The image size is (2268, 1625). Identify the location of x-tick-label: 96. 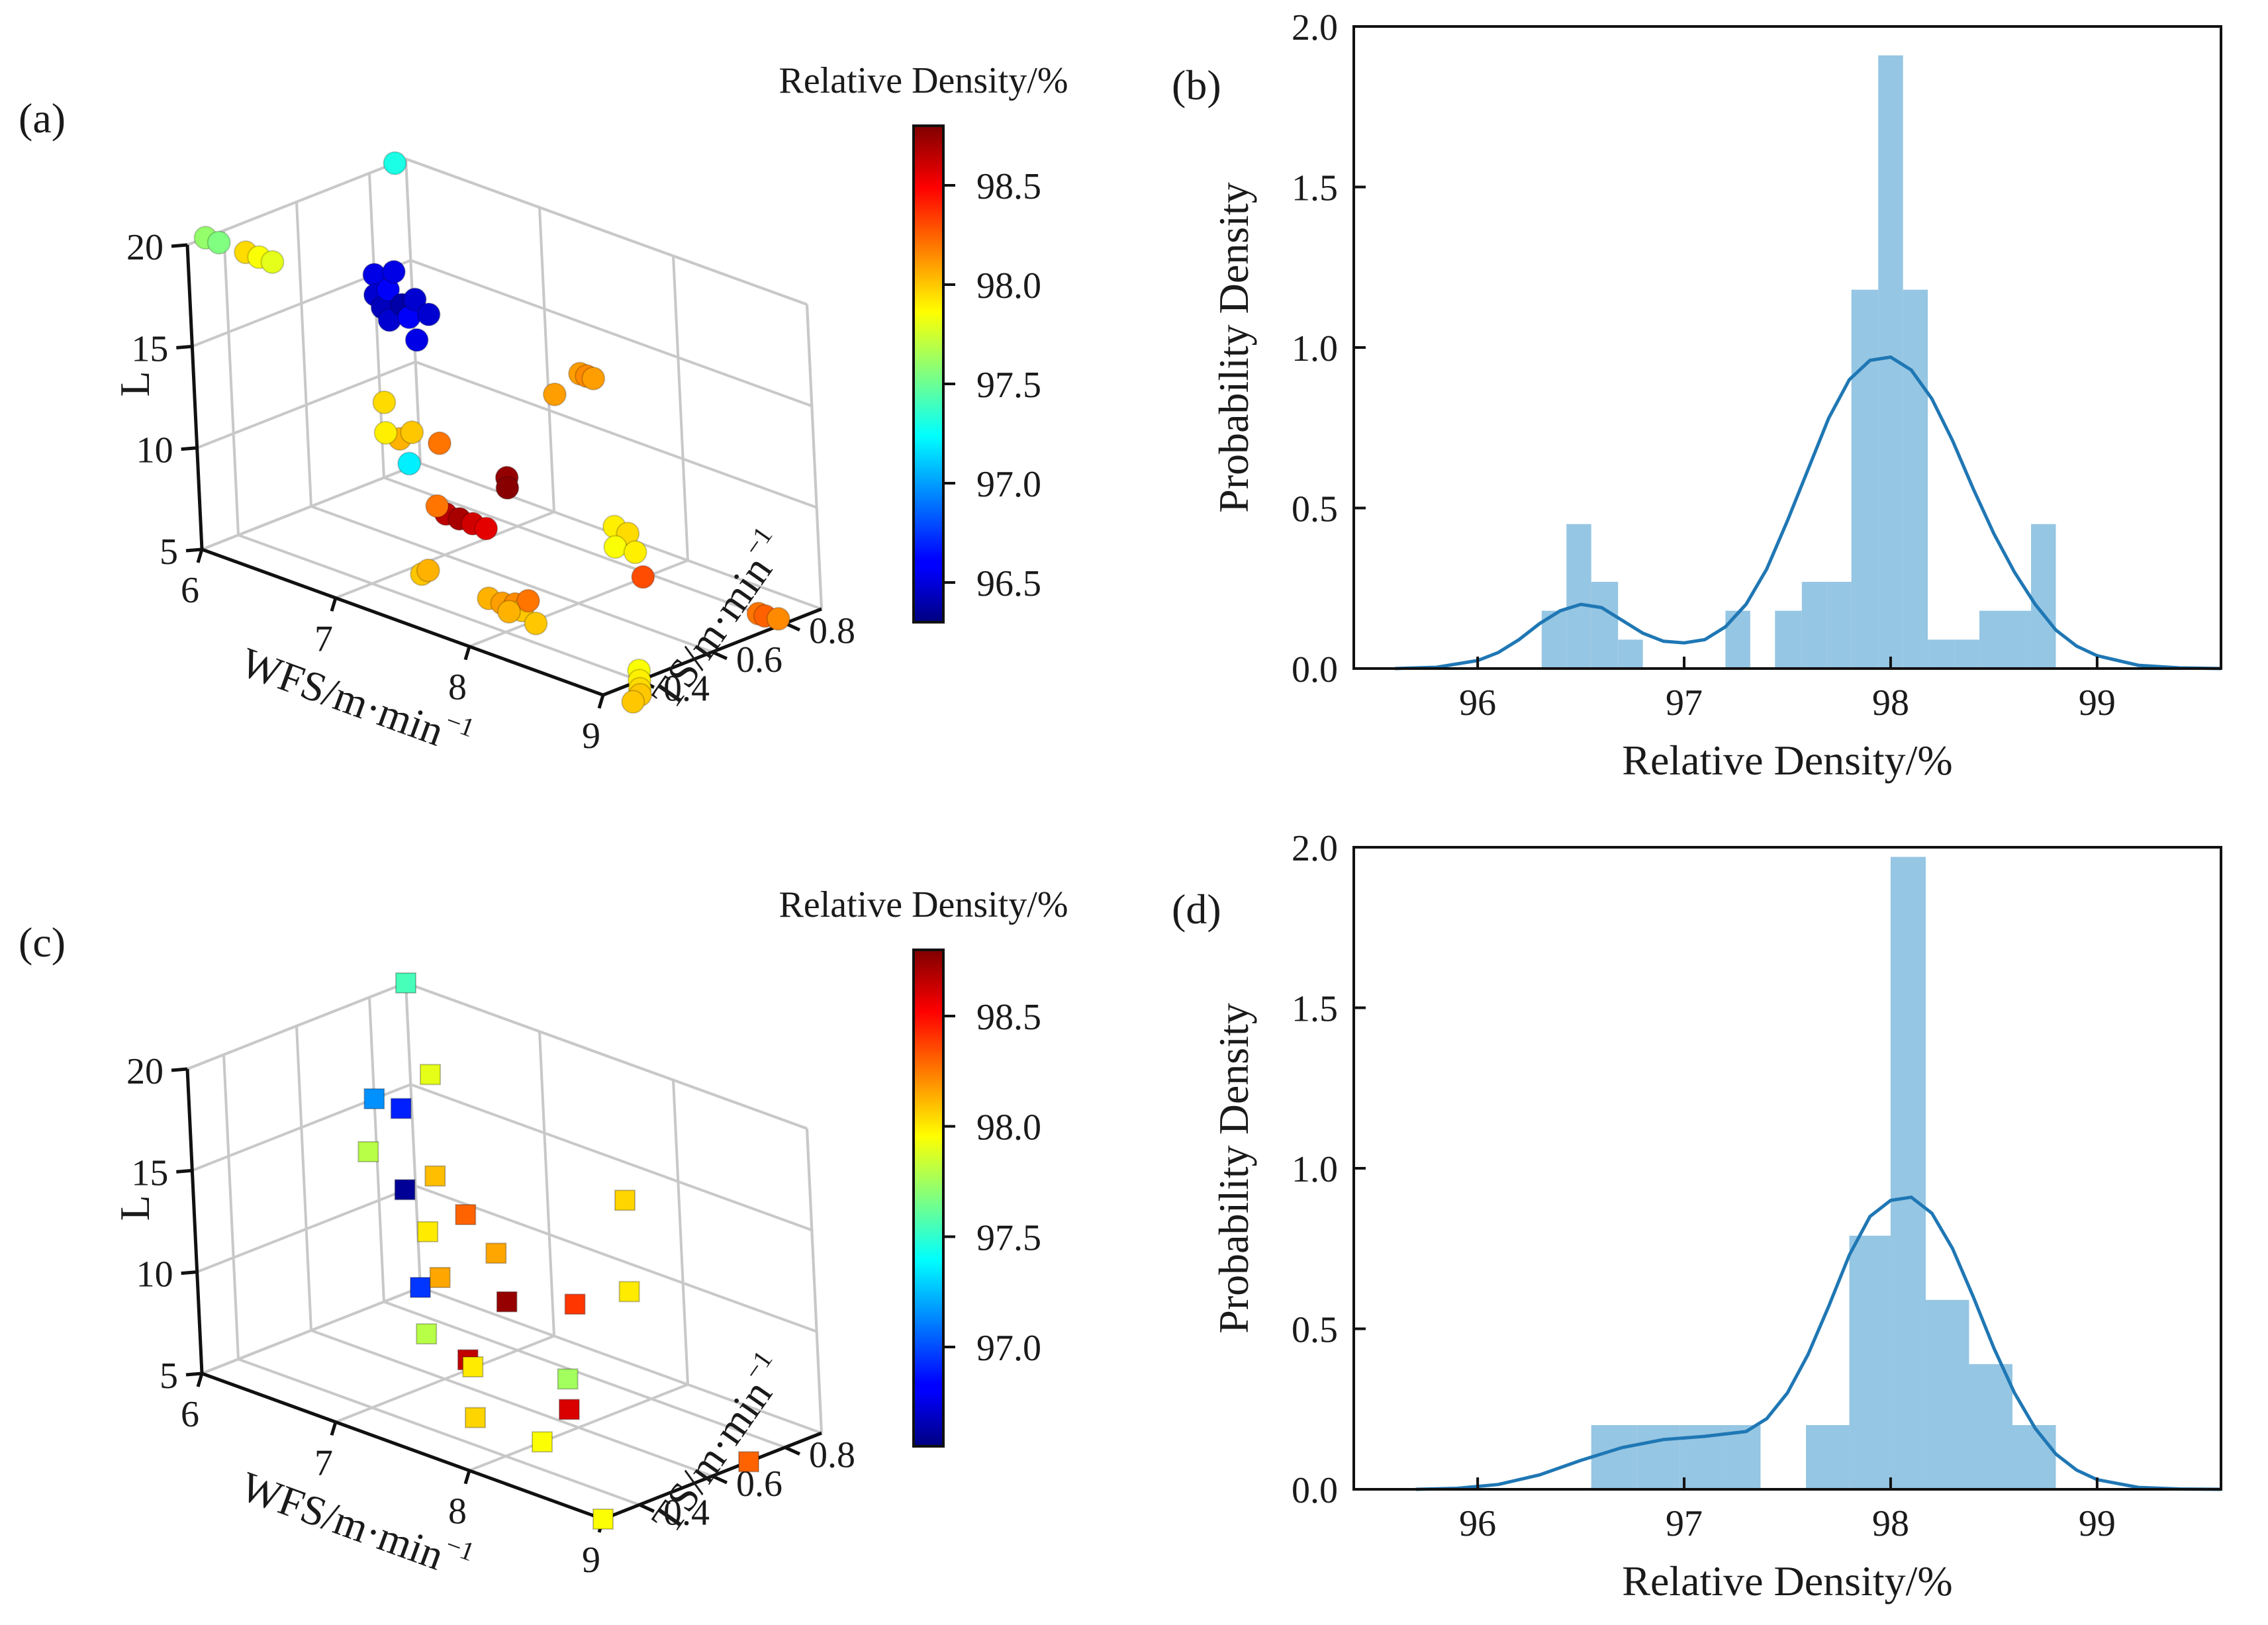
(1478, 1523).